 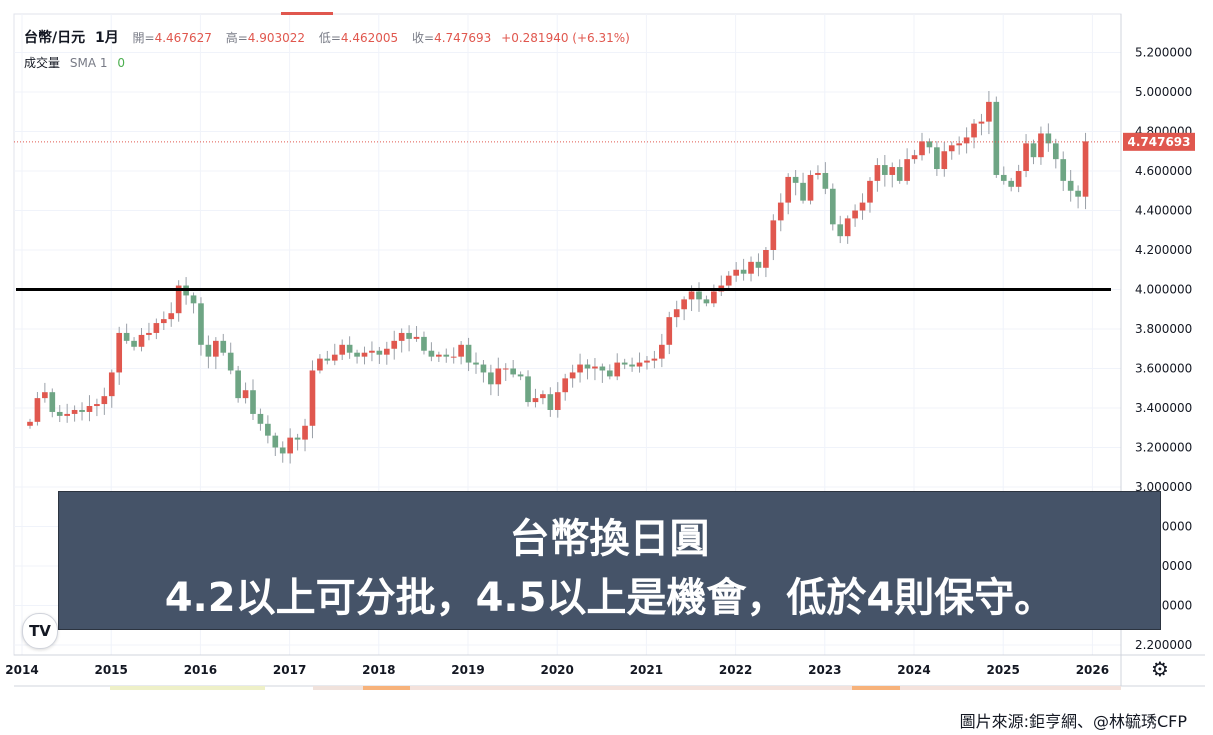 What do you see at coordinates (1163, 53) in the screenshot?
I see `price-tick-label: 5.200000` at bounding box center [1163, 53].